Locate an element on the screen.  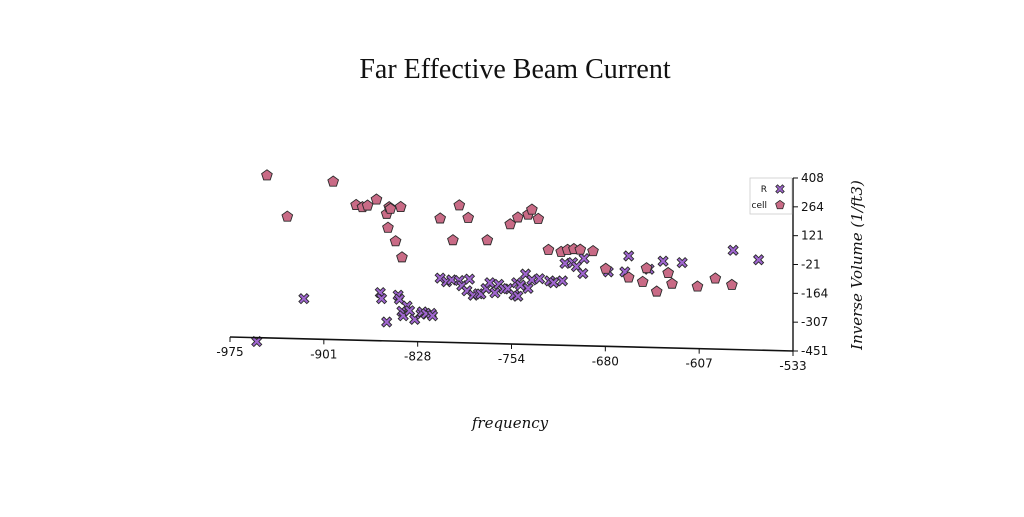
legend-box is located at coordinates (771, 196).